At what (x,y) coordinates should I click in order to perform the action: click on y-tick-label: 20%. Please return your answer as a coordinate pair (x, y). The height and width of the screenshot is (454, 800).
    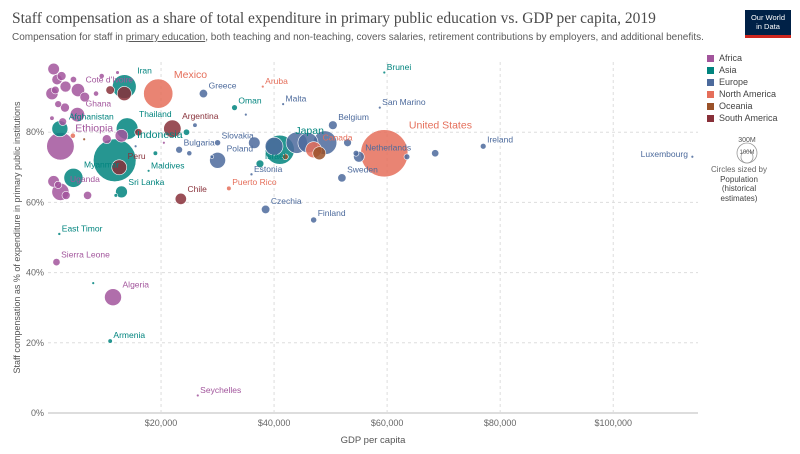
    Looking at the image, I should click on (35, 343).